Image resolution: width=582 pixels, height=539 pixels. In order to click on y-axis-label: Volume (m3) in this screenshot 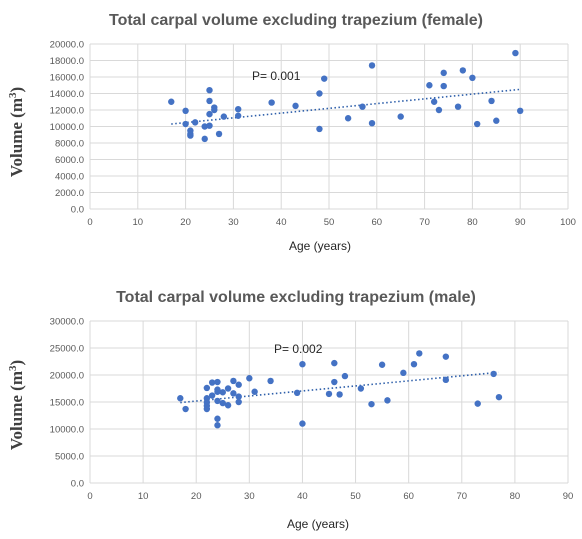, I will do `click(16, 405)`.